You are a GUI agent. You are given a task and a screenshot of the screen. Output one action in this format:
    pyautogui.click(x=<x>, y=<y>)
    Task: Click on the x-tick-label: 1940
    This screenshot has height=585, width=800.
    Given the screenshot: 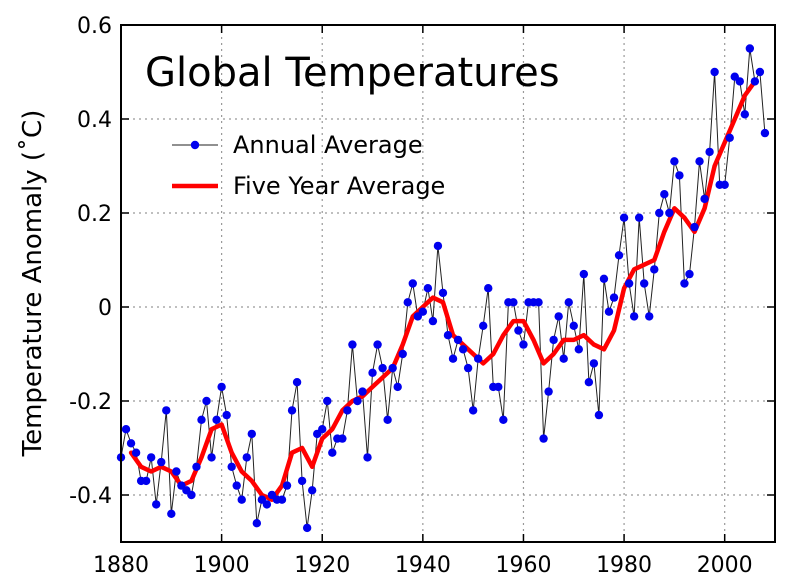 What is the action you would take?
    pyautogui.click(x=423, y=565)
    